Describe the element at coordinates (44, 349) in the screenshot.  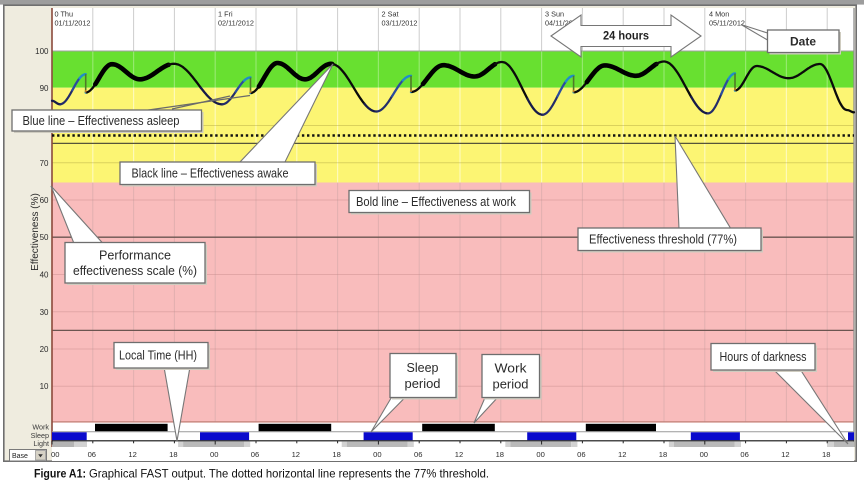
I see `svg-text: 20` at that location.